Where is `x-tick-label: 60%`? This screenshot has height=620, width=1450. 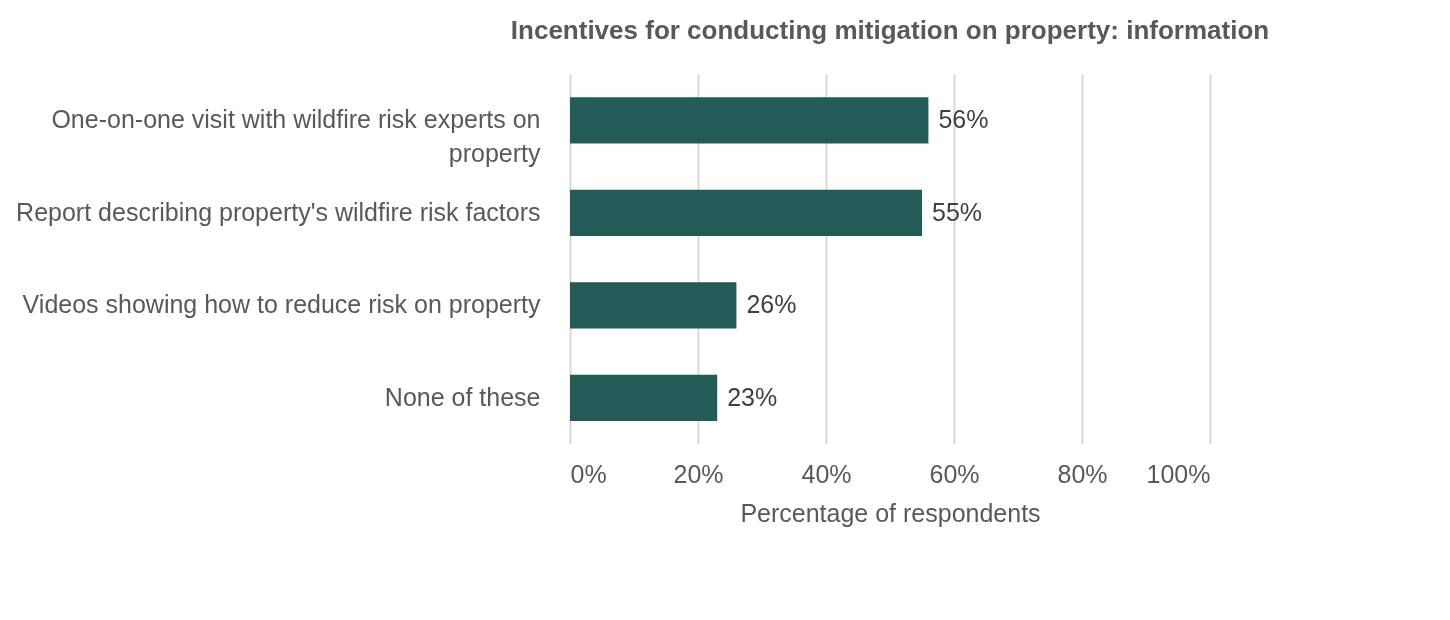 x-tick-label: 60% is located at coordinates (954, 473).